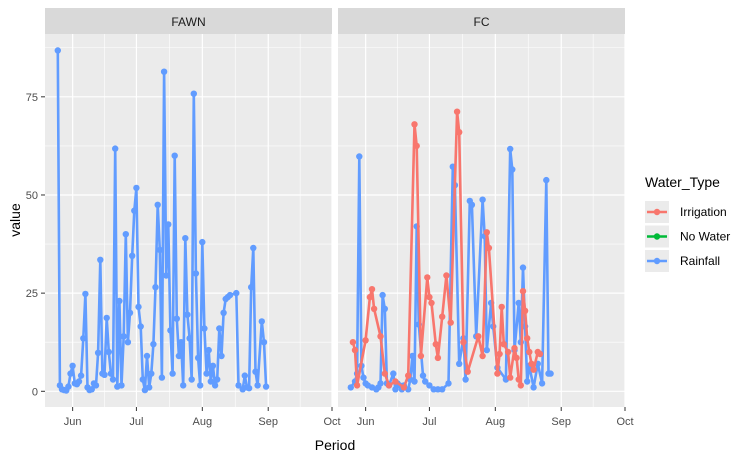 This screenshot has width=751, height=460. I want to click on facet-fc-strip-label: FC, so click(482, 22).